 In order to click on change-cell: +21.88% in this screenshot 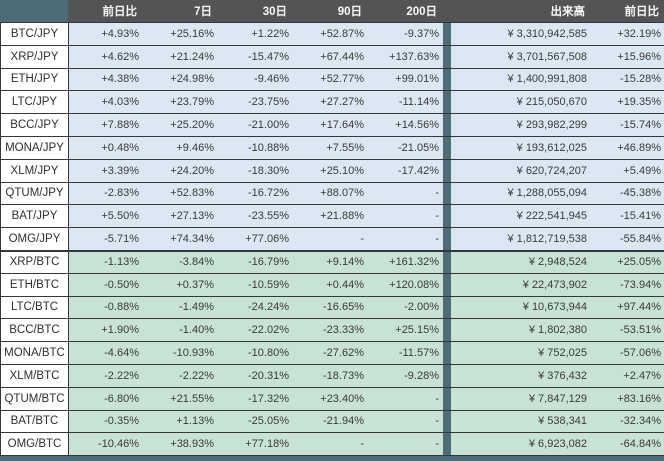, I will do `click(330, 216)`.